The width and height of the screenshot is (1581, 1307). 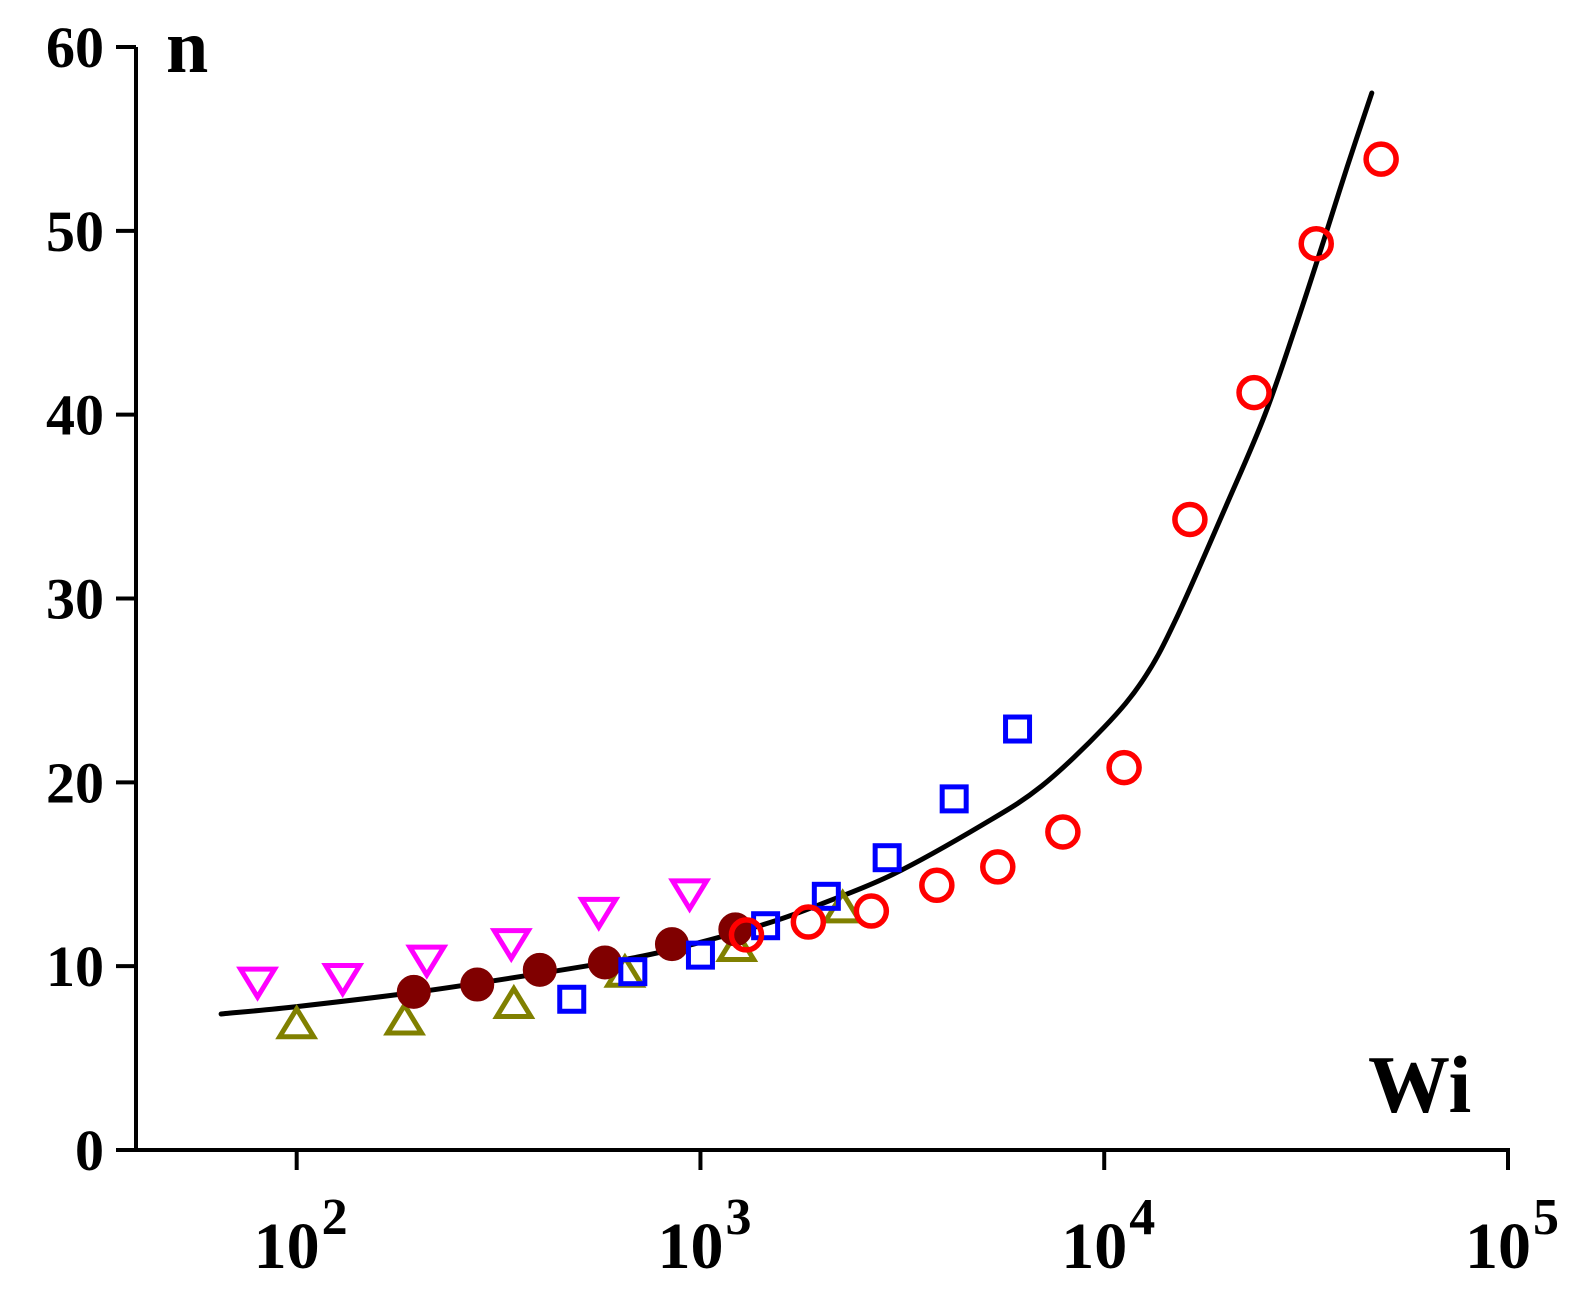 I want to click on x-tick-label: 10², so click(x=301, y=1236).